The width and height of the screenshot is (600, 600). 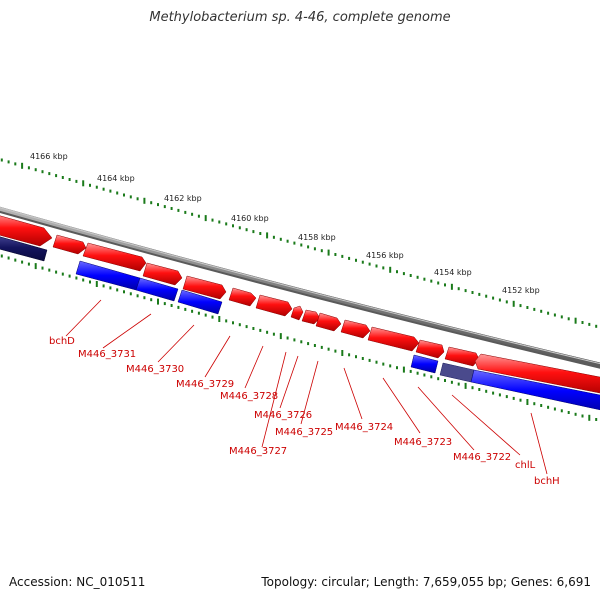 I want to click on gene-label: M446_3727, so click(x=258, y=451).